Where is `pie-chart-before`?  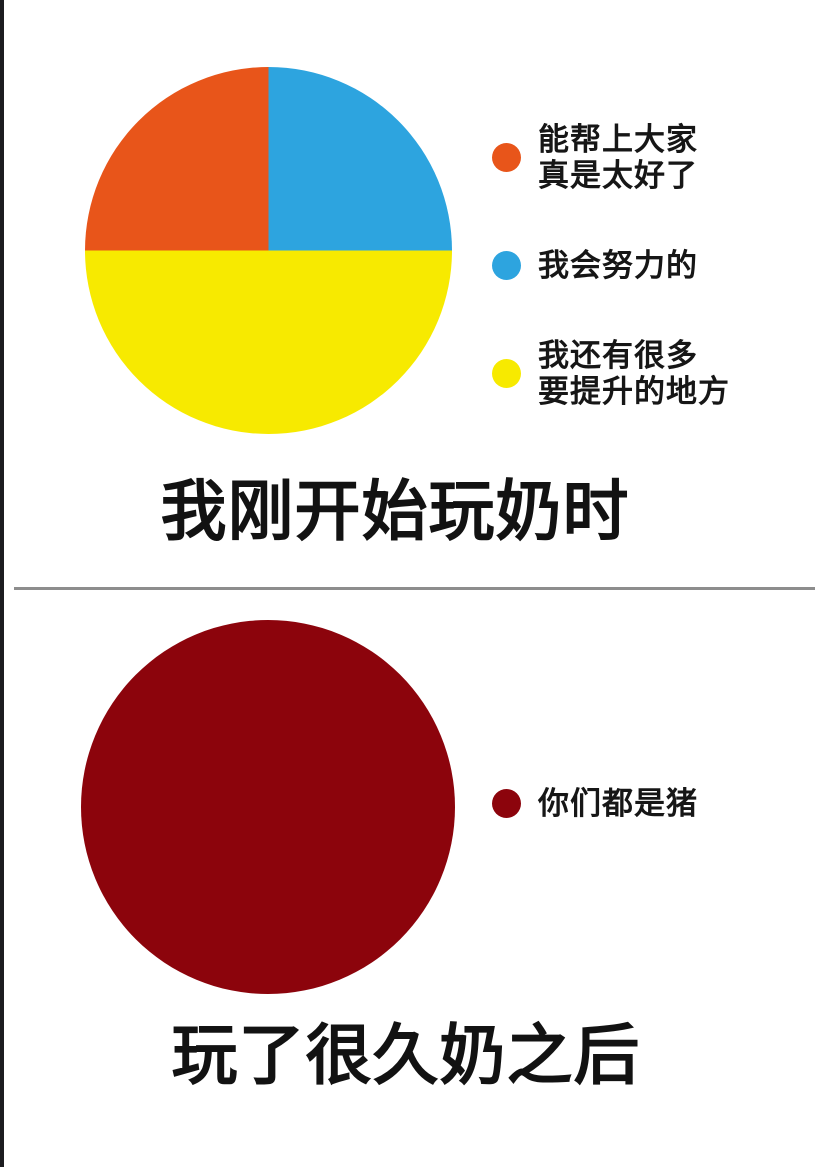
pie-chart-before is located at coordinates (268, 250).